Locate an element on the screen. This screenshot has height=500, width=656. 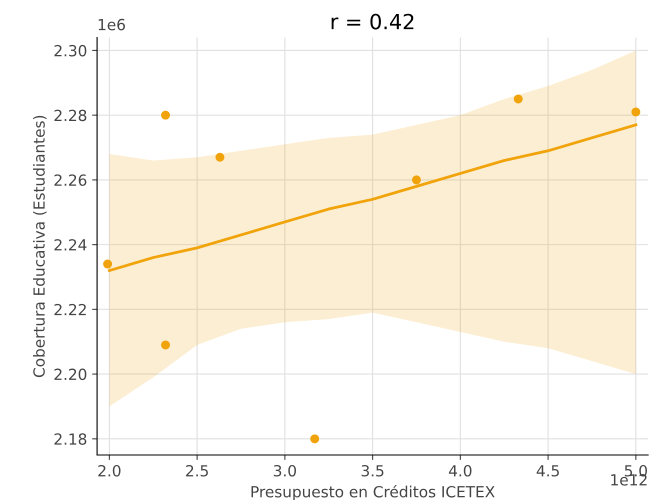
x-tick-label: 5.0 is located at coordinates (635, 470).